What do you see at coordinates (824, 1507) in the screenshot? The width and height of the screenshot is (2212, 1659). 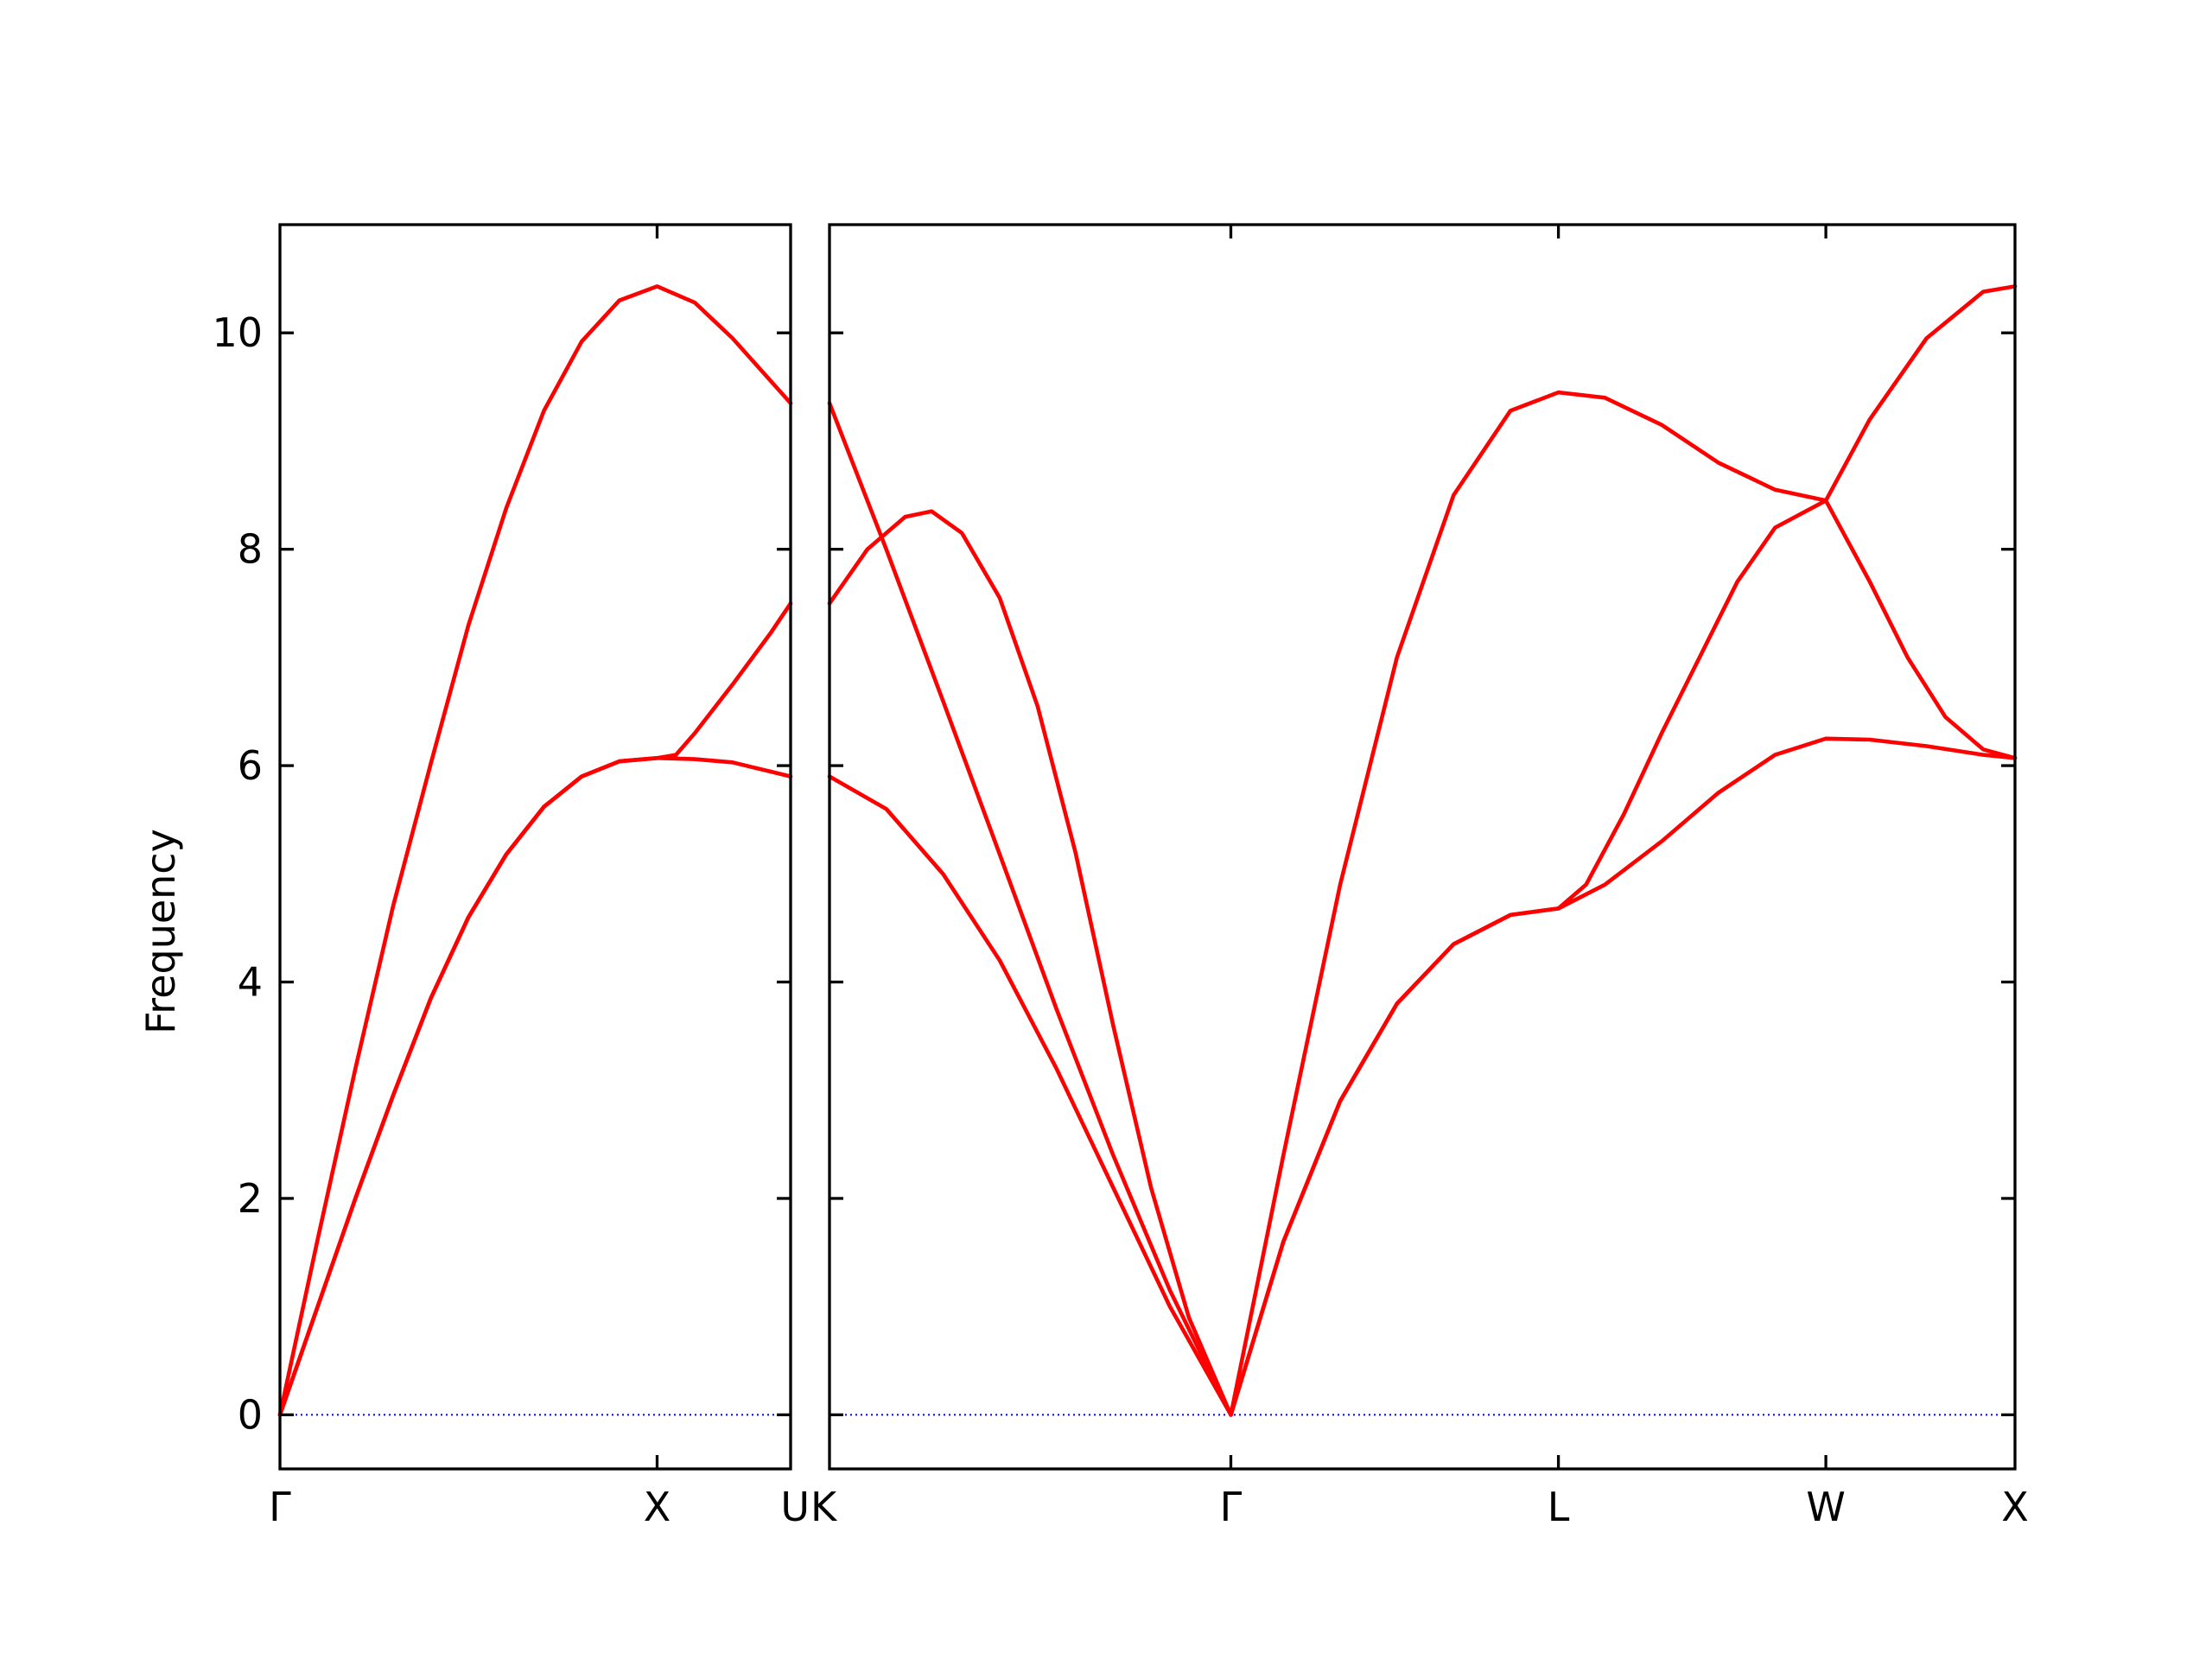 I see `x-tick-label: K` at bounding box center [824, 1507].